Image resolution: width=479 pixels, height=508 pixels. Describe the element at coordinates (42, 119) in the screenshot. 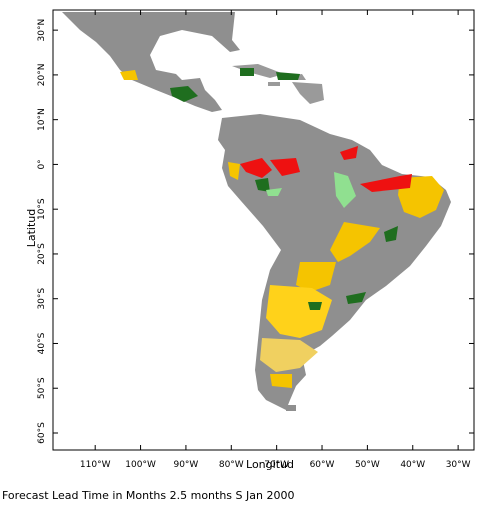

I see `y-tick-label: 10°N` at that location.